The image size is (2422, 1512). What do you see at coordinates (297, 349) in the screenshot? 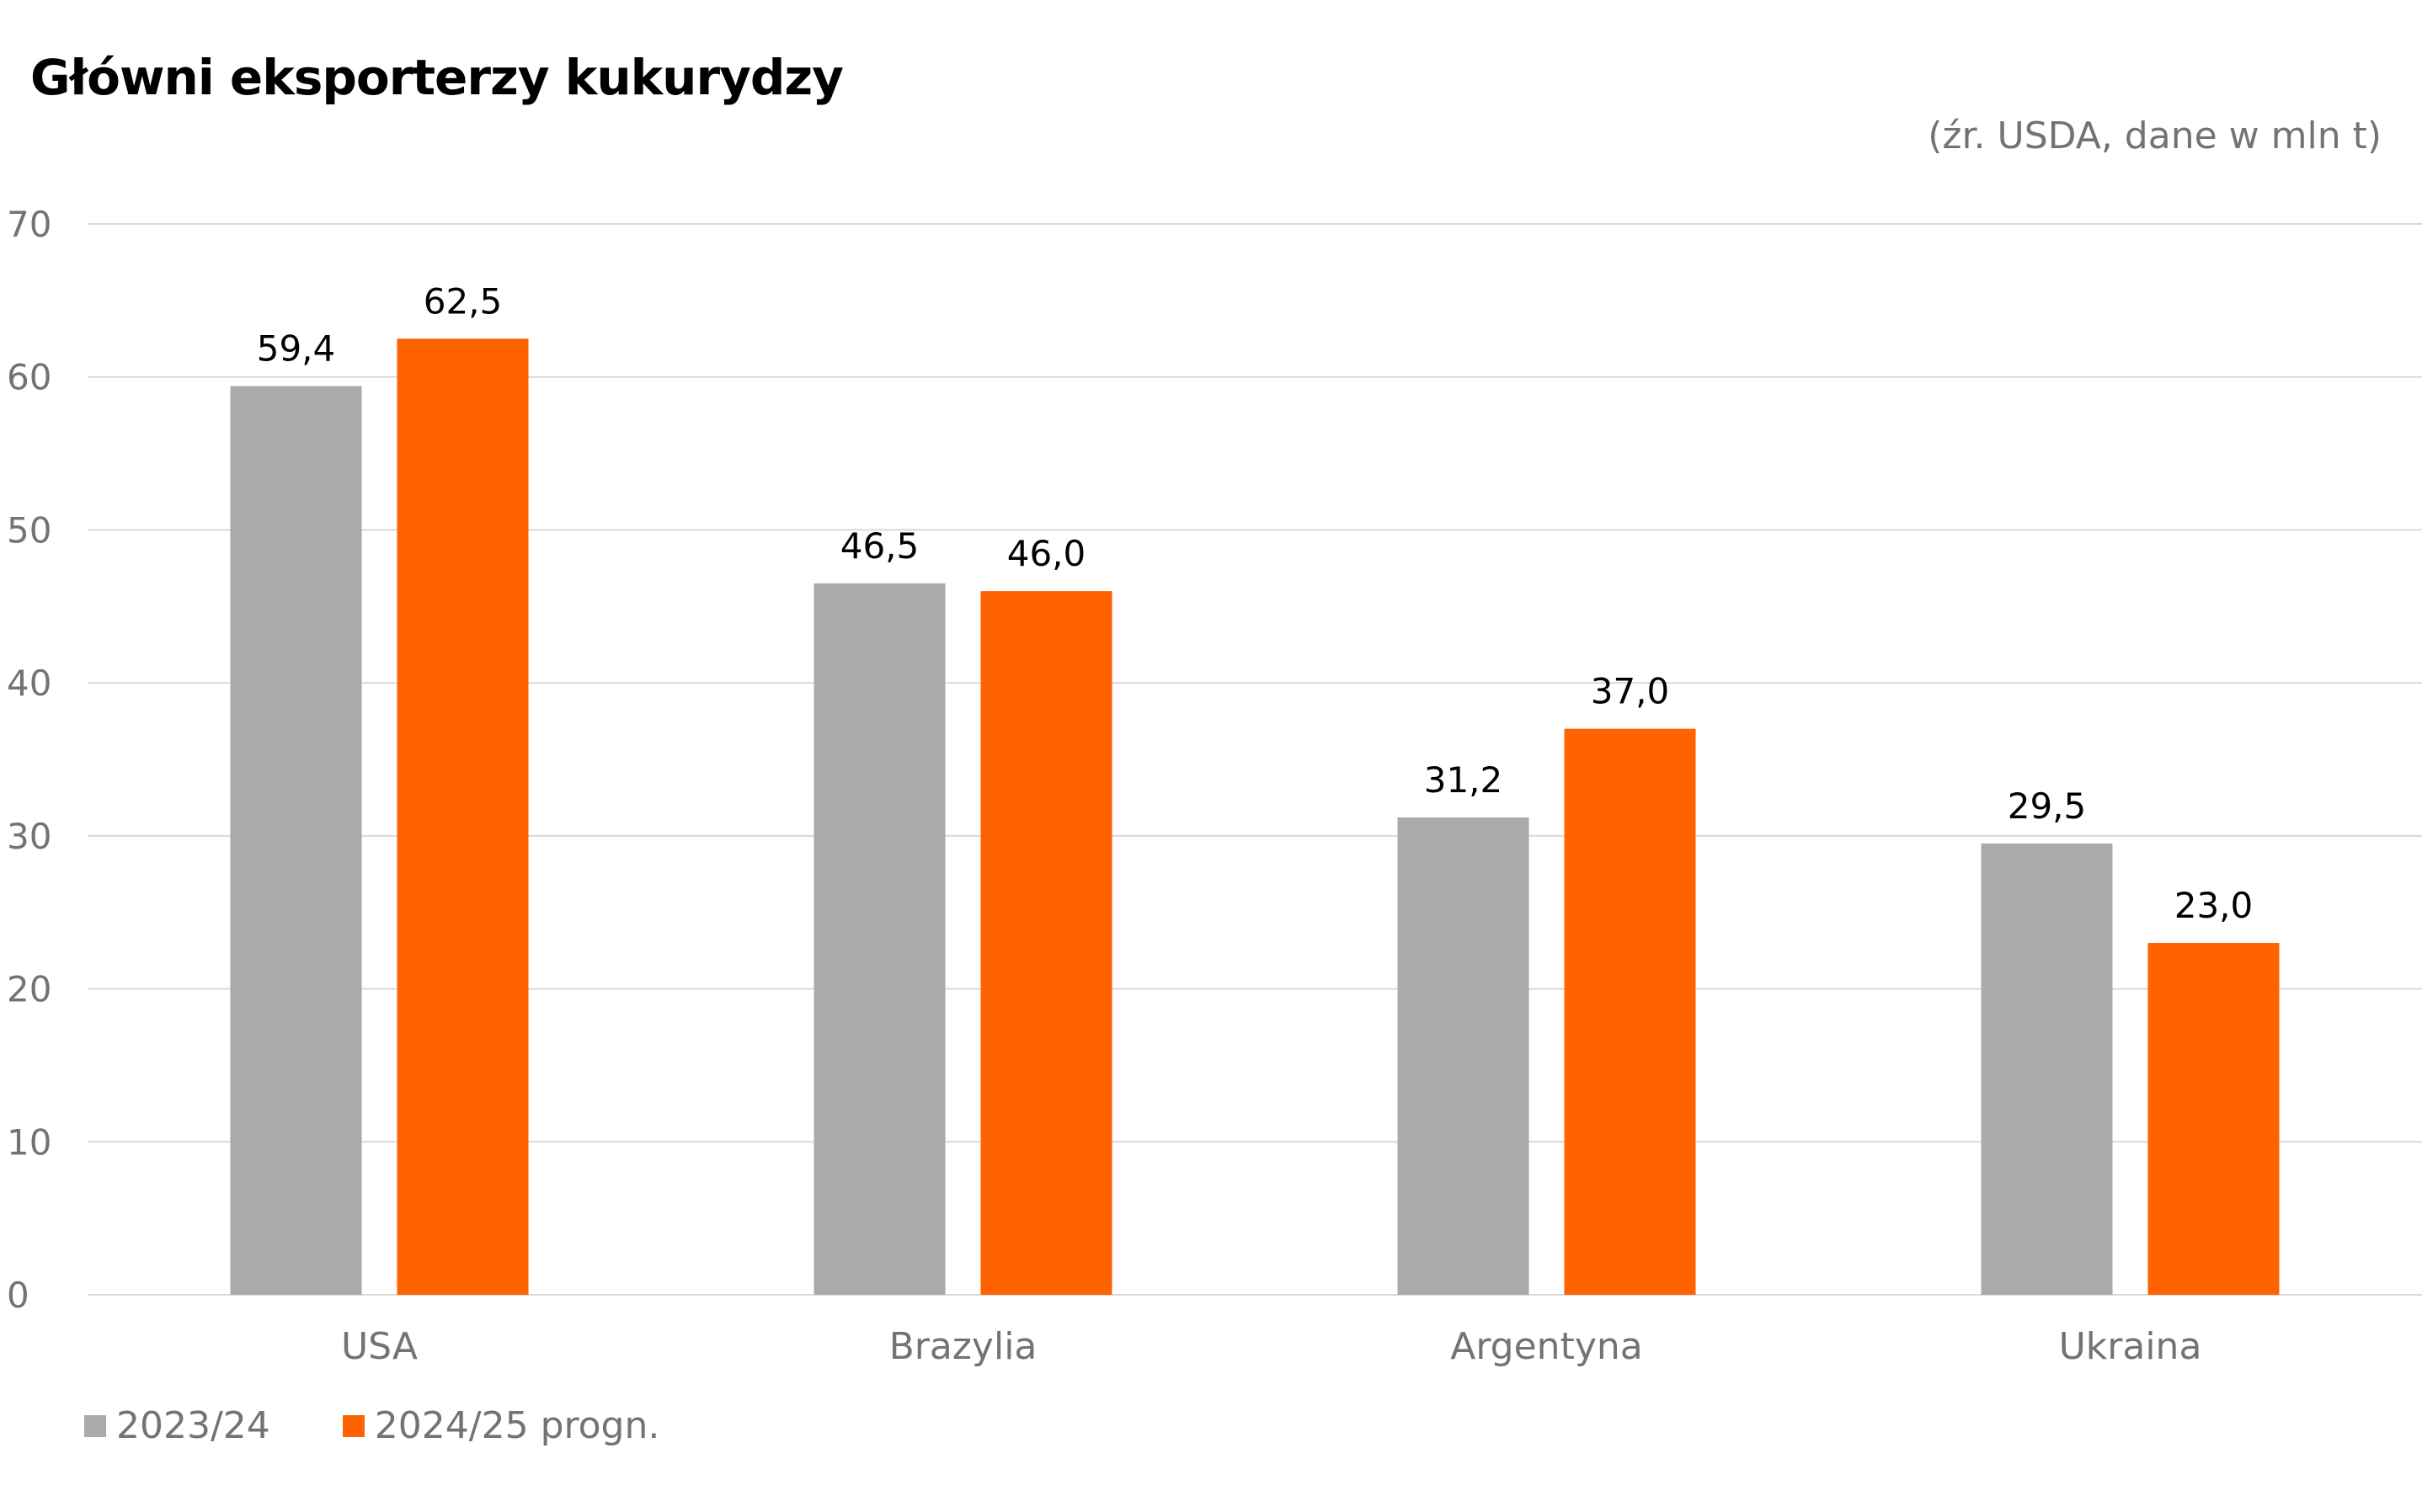
I see `data-label: 59,4` at bounding box center [297, 349].